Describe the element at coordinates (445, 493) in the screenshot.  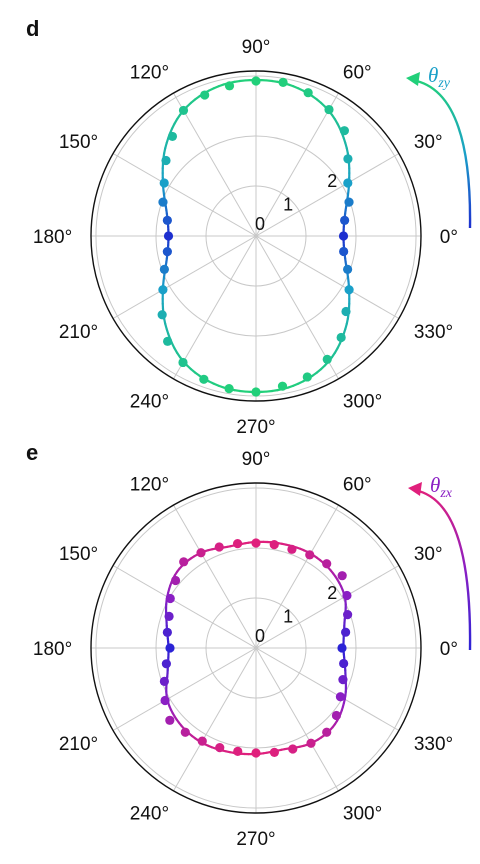
I see `theta-subscript-e: zx` at that location.